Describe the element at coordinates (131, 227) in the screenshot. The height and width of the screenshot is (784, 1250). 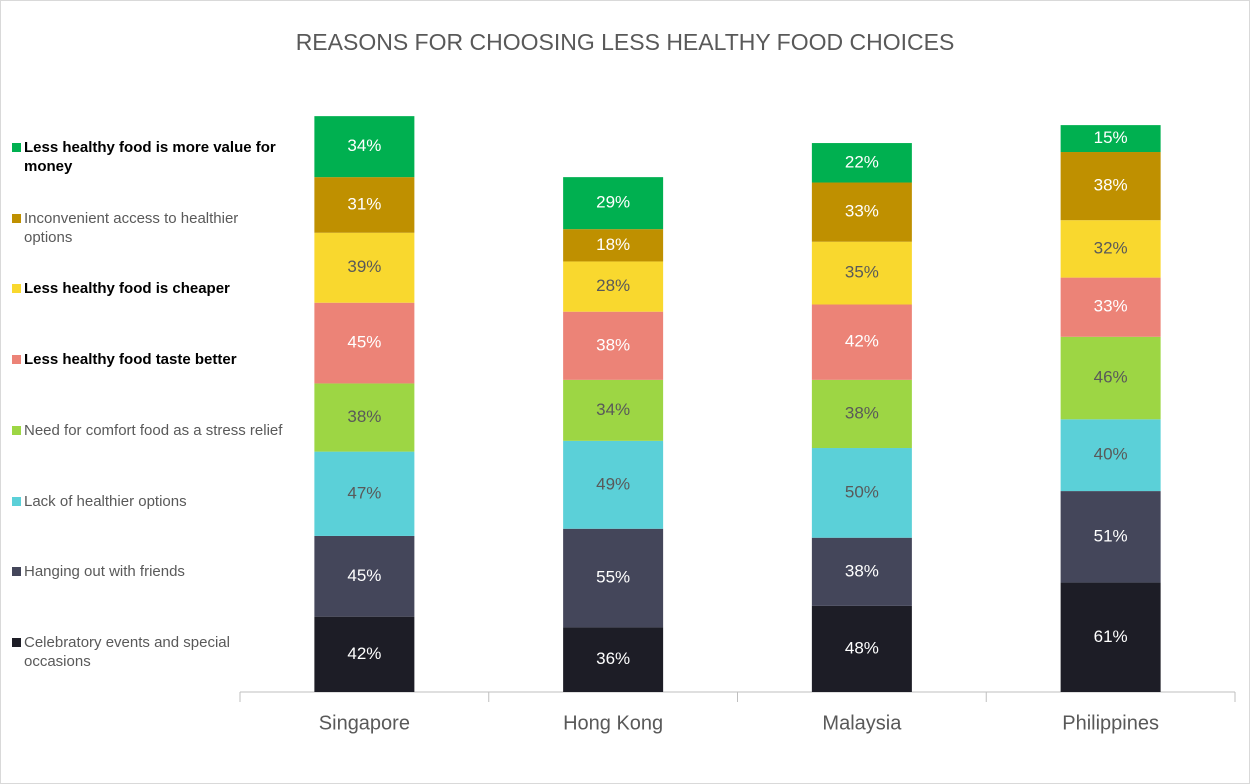
I see `legend-label: Inconvenient access to healthier options` at that location.